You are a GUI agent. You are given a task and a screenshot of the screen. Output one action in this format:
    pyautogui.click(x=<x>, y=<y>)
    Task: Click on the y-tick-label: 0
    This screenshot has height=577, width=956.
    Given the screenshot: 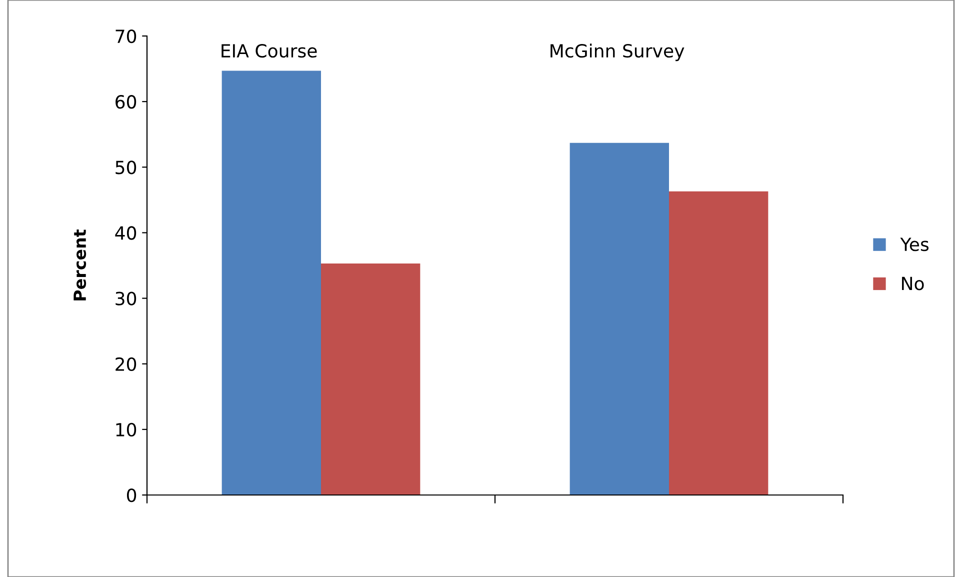 What is the action you would take?
    pyautogui.click(x=131, y=495)
    